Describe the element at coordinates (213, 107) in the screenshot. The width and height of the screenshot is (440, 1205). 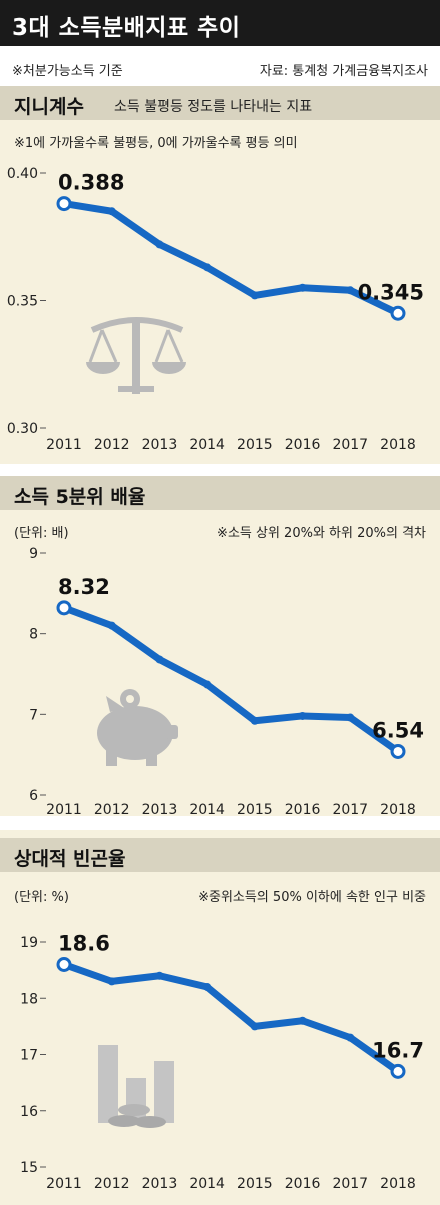
I see `gini-subtitle: 소득 불평등 정도를 나타내는 지표` at that location.